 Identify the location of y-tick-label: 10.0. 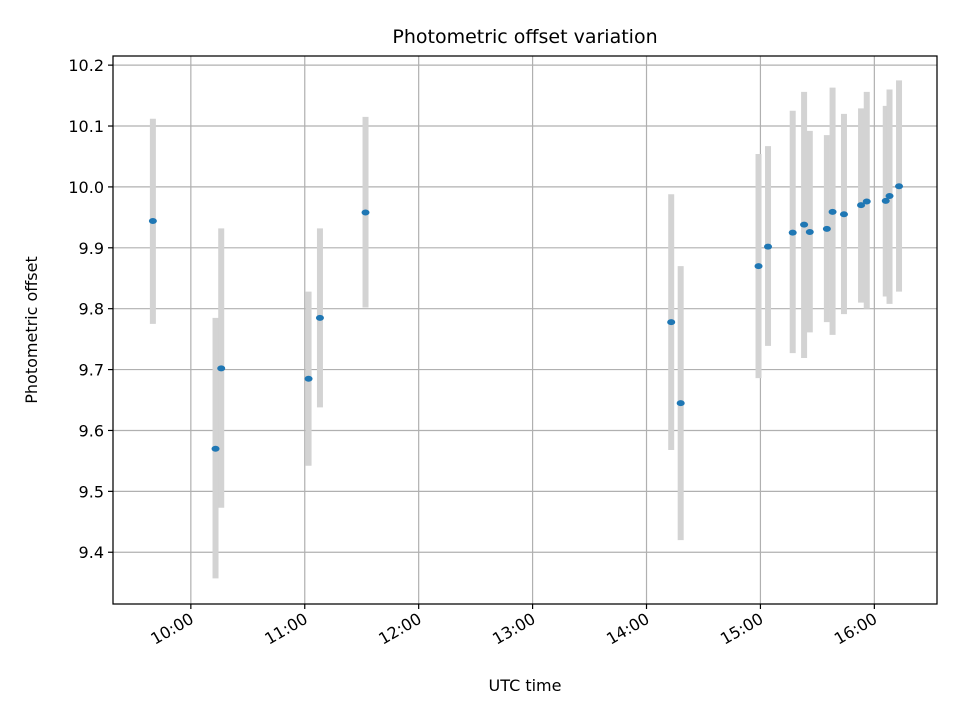
(86, 187).